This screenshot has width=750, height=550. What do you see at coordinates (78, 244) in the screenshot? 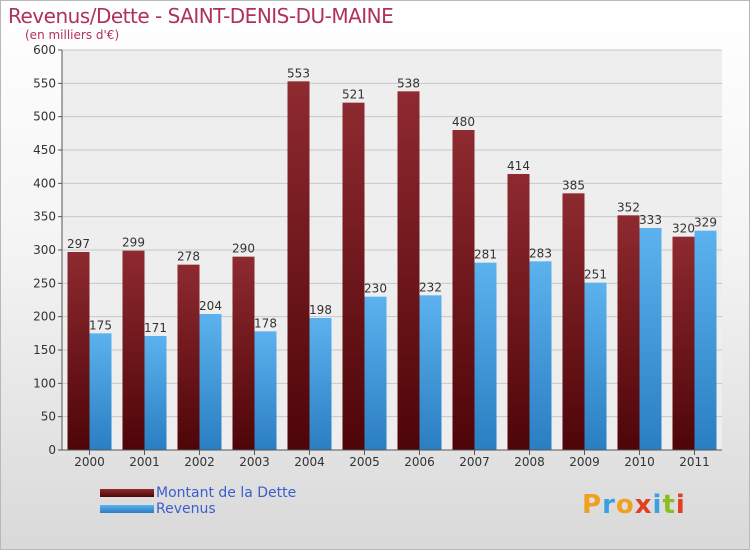
I see `data-label-dette: 297` at bounding box center [78, 244].